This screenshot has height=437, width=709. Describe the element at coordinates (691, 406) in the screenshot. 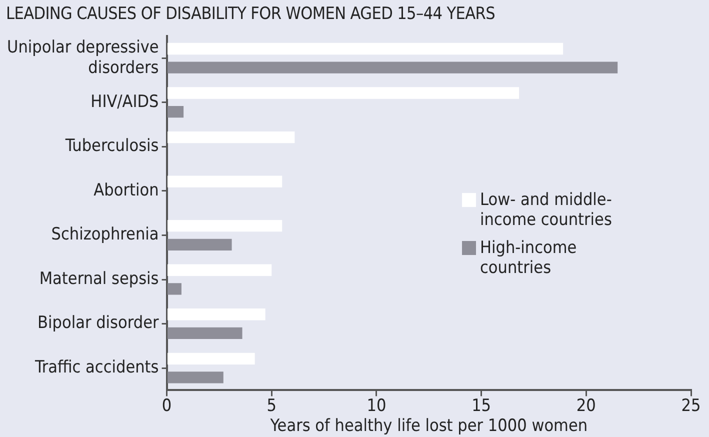

I see `x-tick-label: 25` at that location.